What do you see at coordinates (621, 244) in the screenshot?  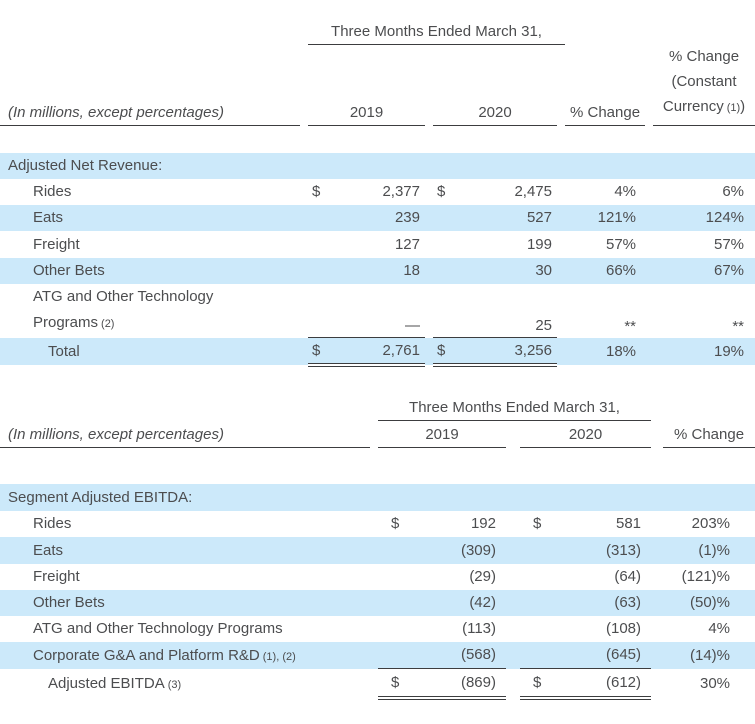 I see `pct-change: 57%` at bounding box center [621, 244].